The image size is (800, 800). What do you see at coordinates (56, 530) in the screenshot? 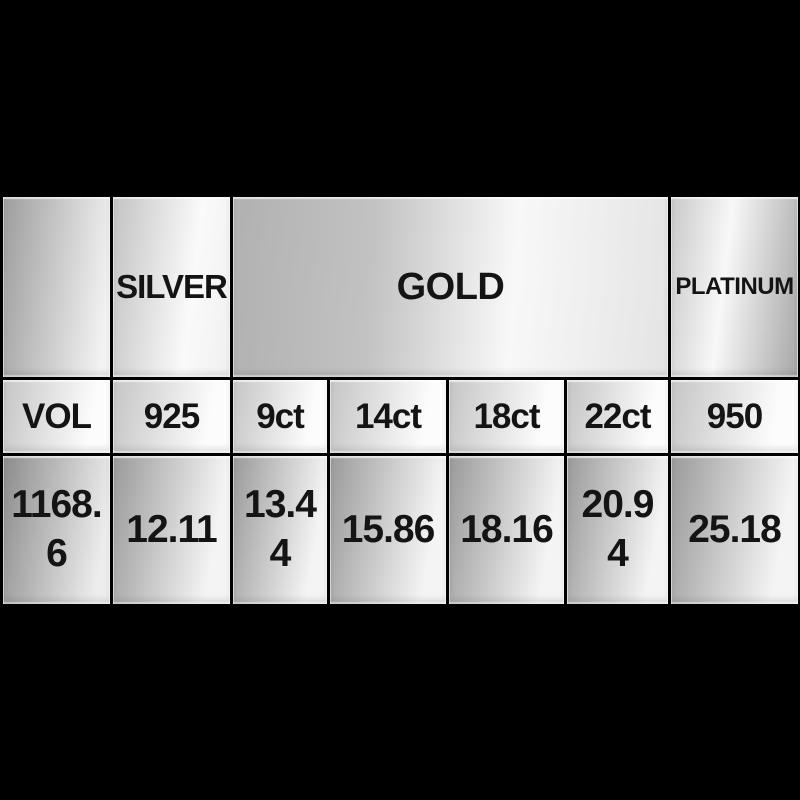
I see `value-vol: 1168. 6` at bounding box center [56, 530].